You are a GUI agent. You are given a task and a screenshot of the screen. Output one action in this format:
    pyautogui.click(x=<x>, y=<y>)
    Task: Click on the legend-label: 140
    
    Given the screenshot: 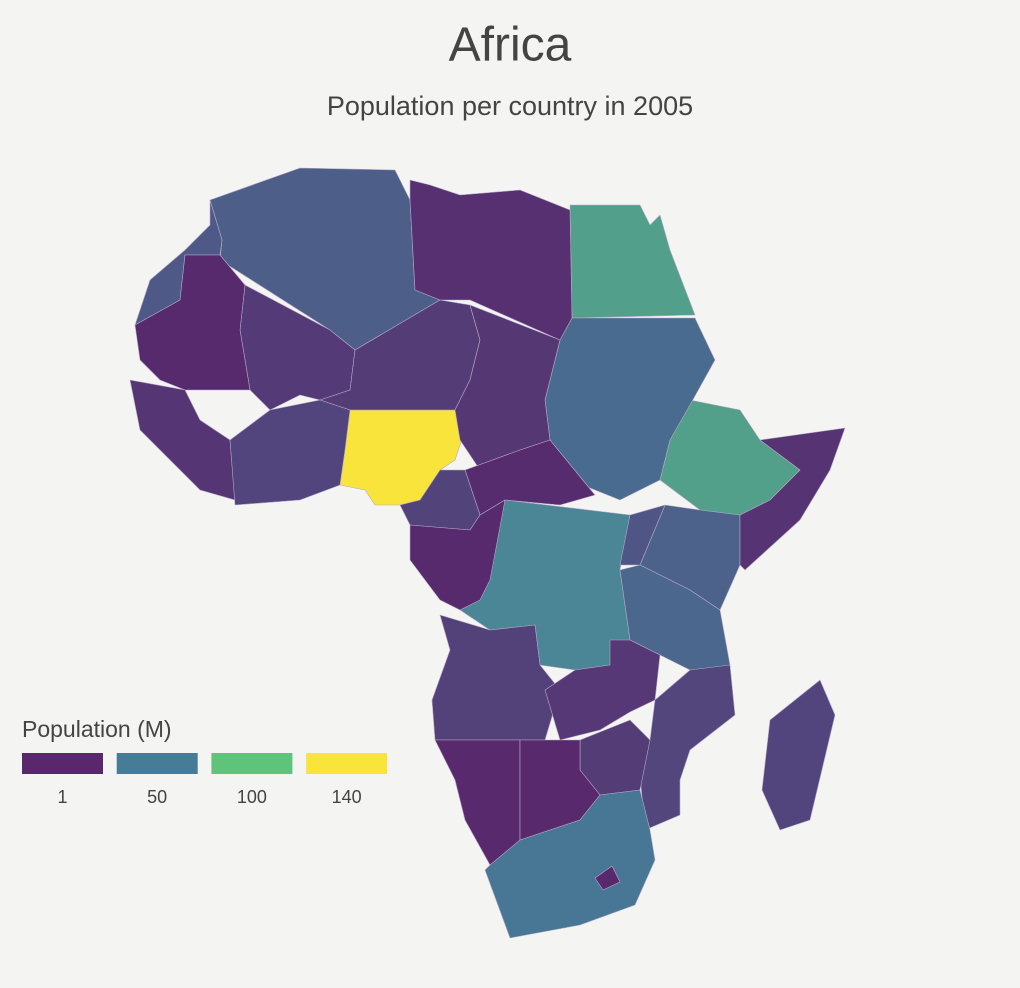 What is the action you would take?
    pyautogui.click(x=347, y=797)
    